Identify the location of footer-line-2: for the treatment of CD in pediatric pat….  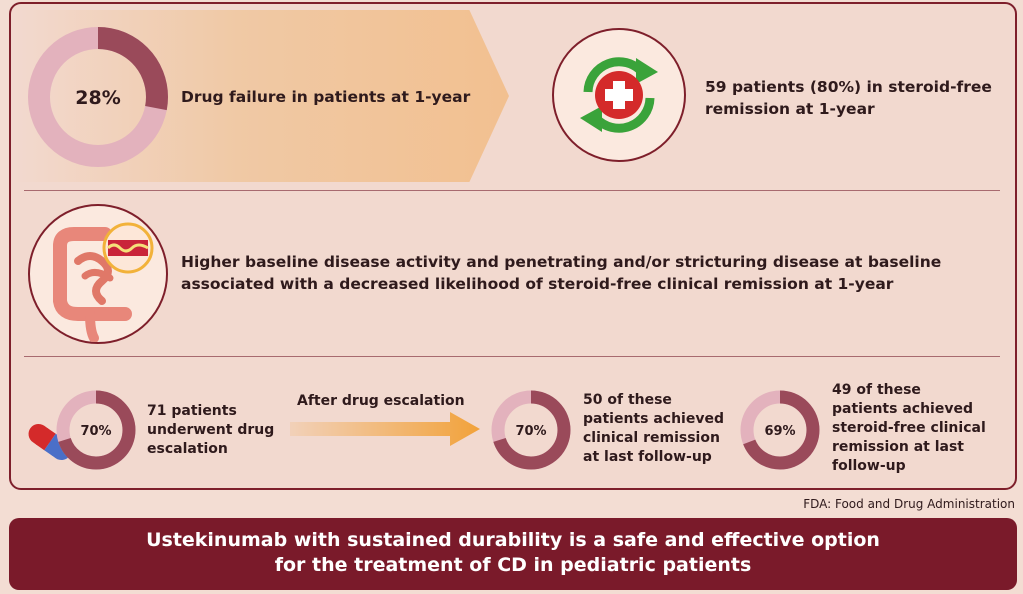
(513, 565).